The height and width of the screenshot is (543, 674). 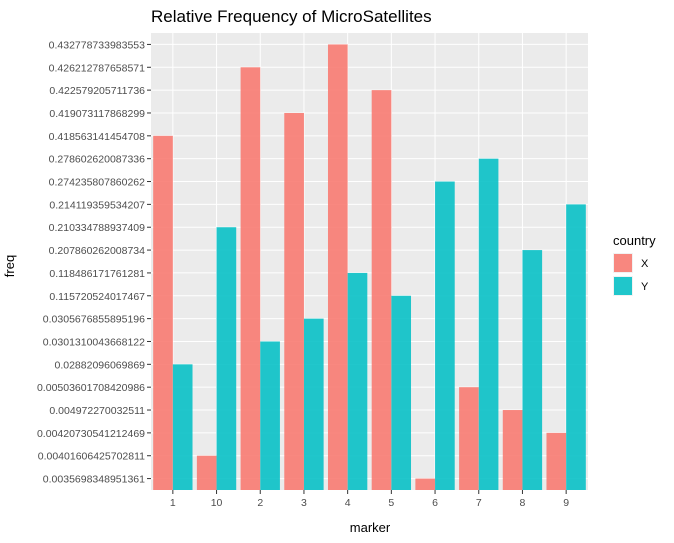 I want to click on y-tick-label: 0.02882096069869, so click(x=99, y=365).